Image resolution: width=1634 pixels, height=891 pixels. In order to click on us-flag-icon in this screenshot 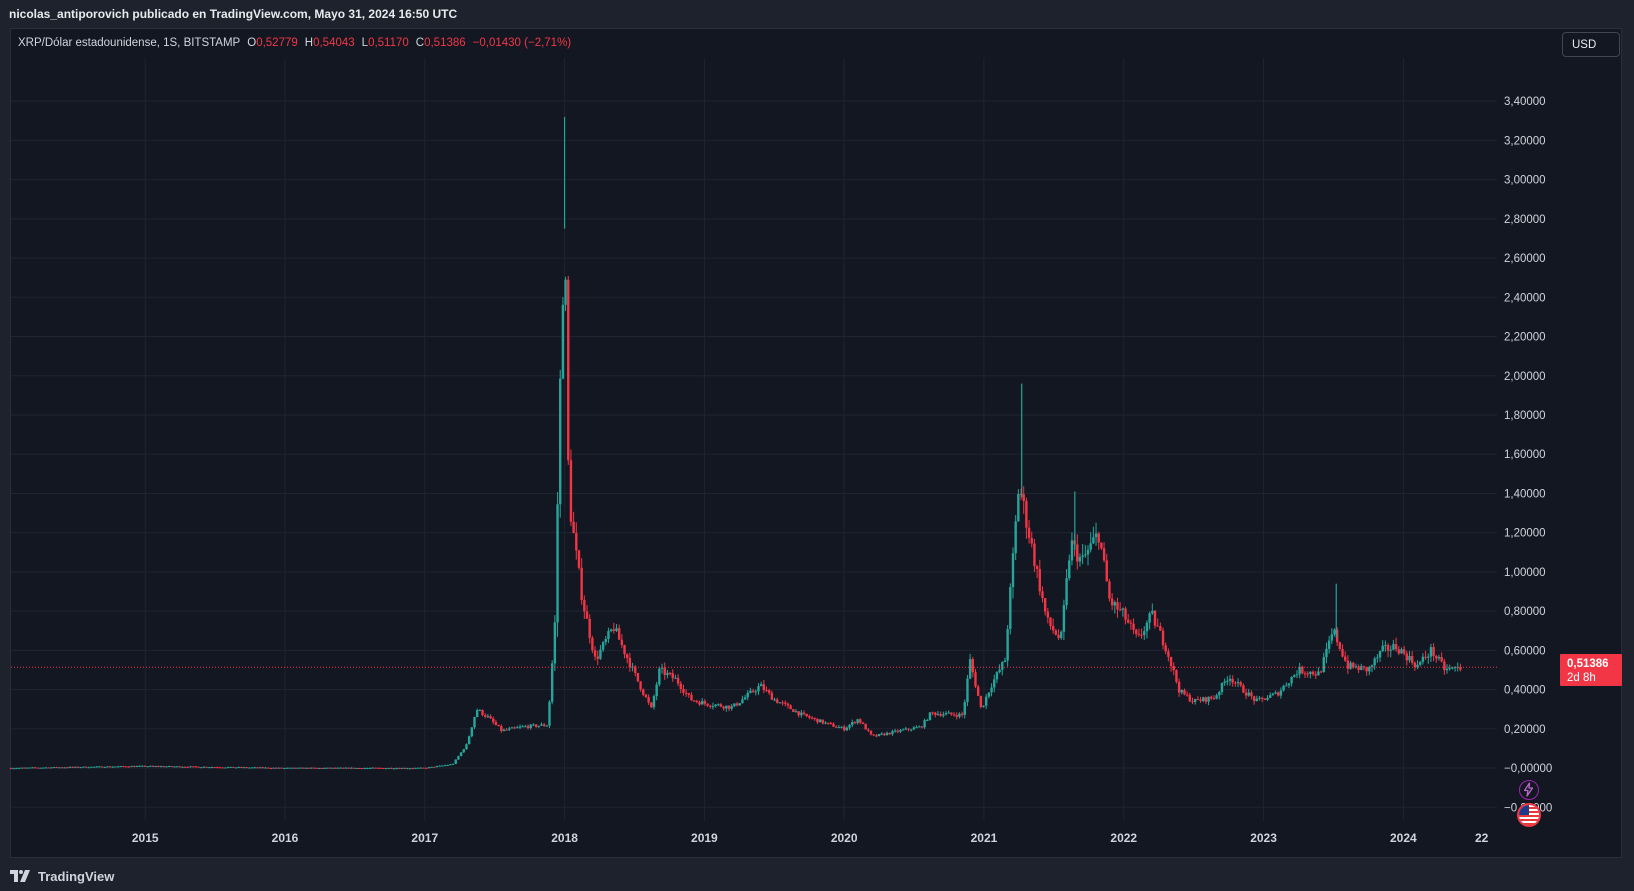, I will do `click(1529, 815)`.